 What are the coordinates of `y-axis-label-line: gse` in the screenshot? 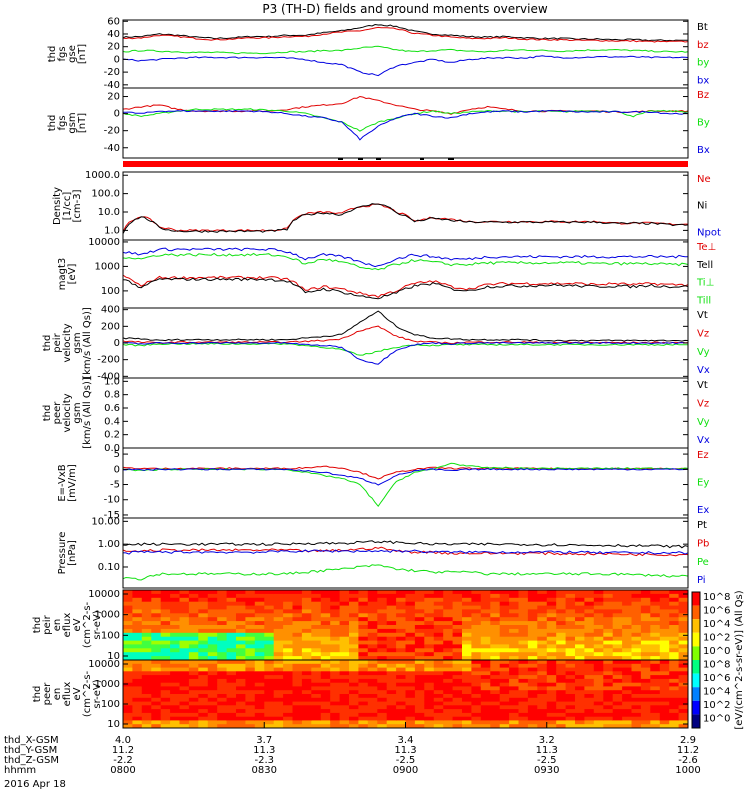 It's located at (72, 54).